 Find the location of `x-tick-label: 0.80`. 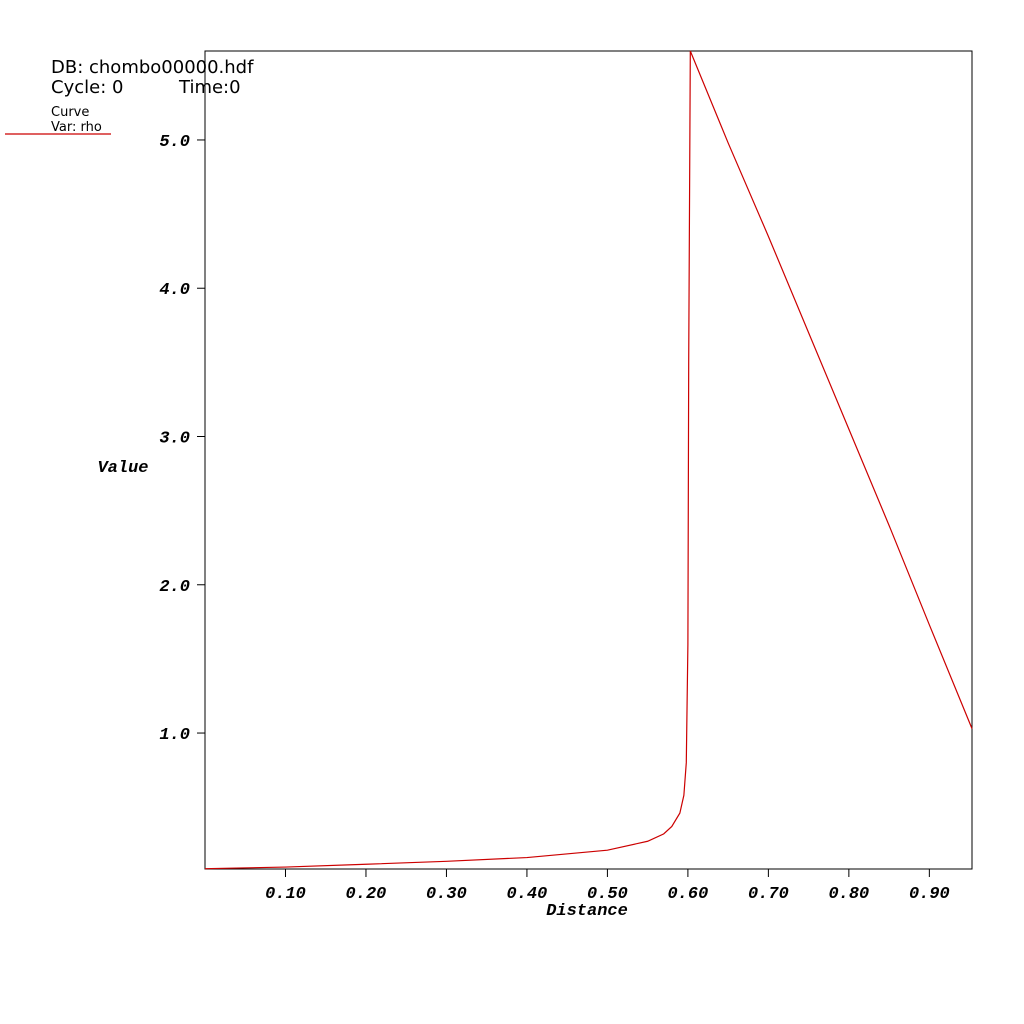

x-tick-label: 0.80 is located at coordinates (848, 894).